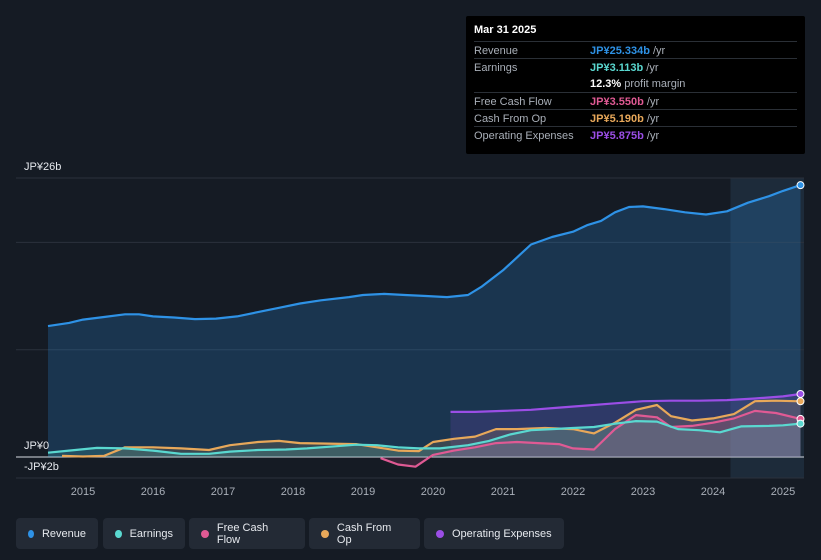 The image size is (821, 560). Describe the element at coordinates (767, 328) in the screenshot. I see `highlight-band` at that location.